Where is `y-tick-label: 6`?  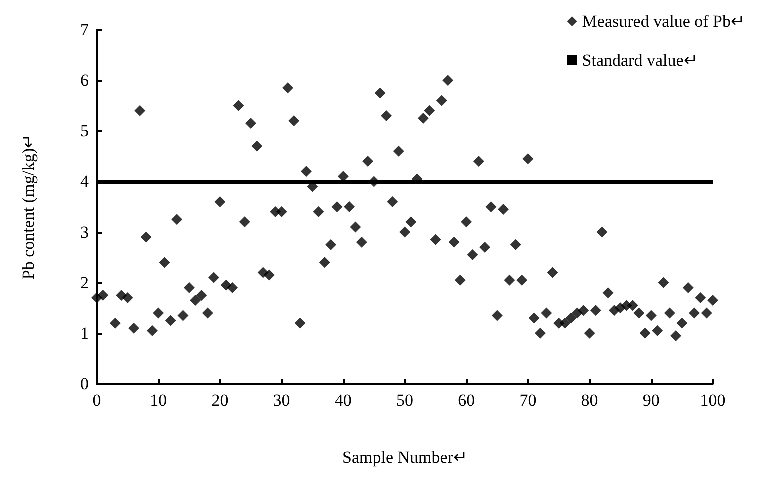
y-tick-label: 6 is located at coordinates (84, 80).